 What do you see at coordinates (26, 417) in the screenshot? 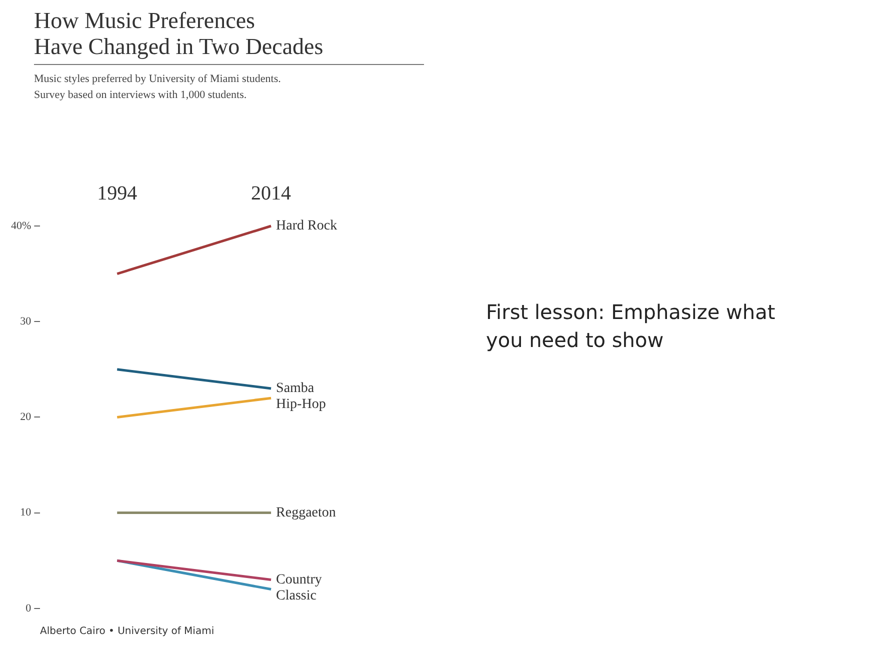
I see `y-tick-label: 20` at bounding box center [26, 417].